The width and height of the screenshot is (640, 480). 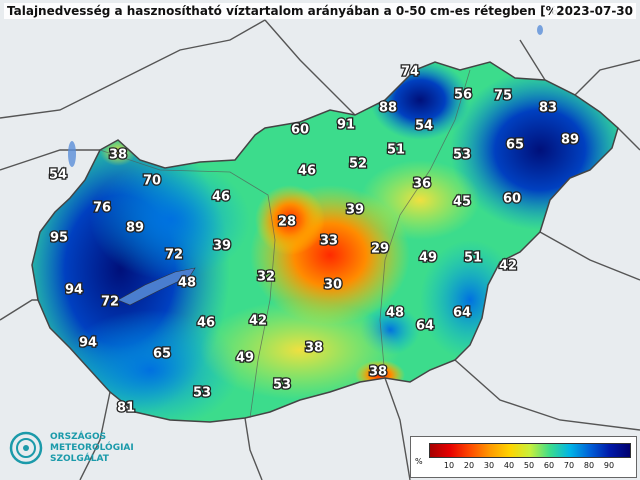 I want to click on color-legend: % 10 20 30 40 50 60 70 80 90, so click(x=523, y=457).